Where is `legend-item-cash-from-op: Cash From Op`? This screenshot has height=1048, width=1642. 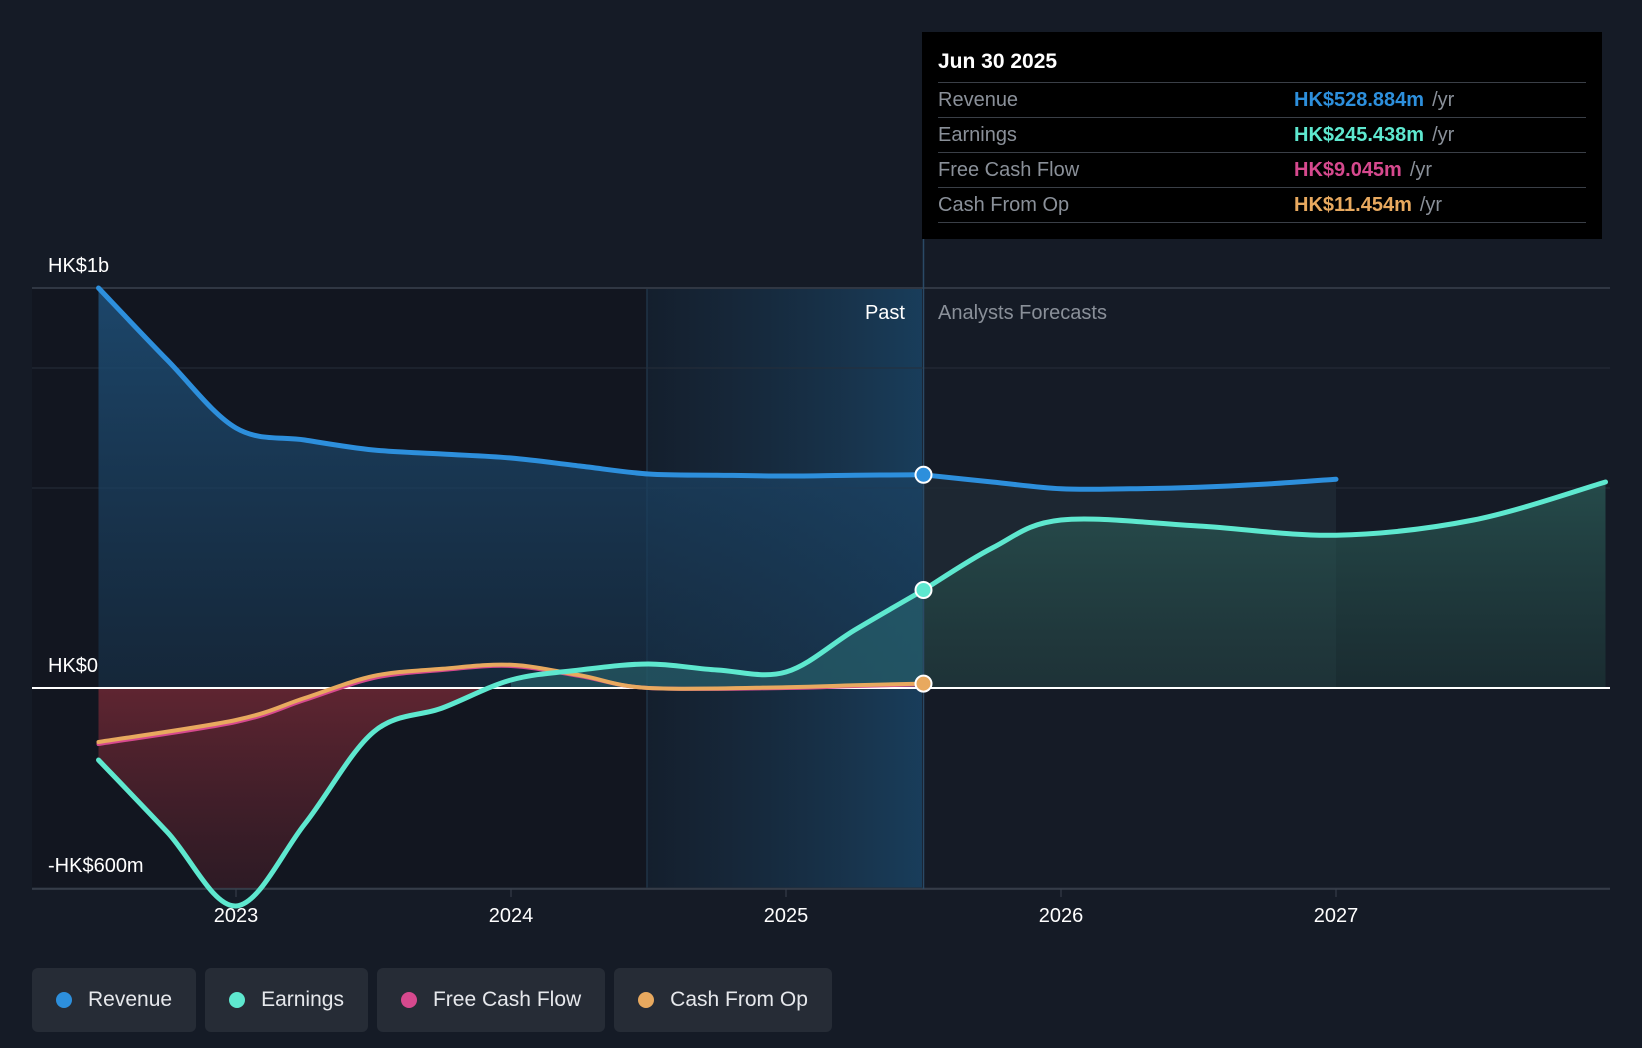 legend-item-cash-from-op: Cash From Op is located at coordinates (723, 1000).